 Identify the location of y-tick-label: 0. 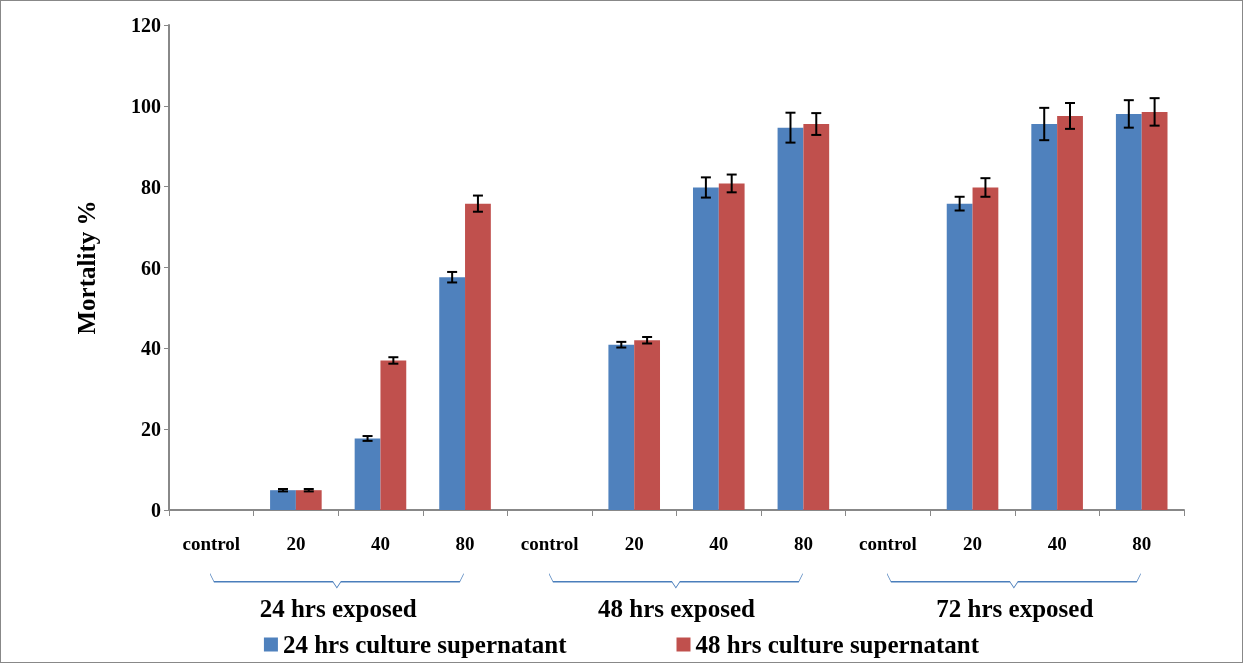
(156, 510).